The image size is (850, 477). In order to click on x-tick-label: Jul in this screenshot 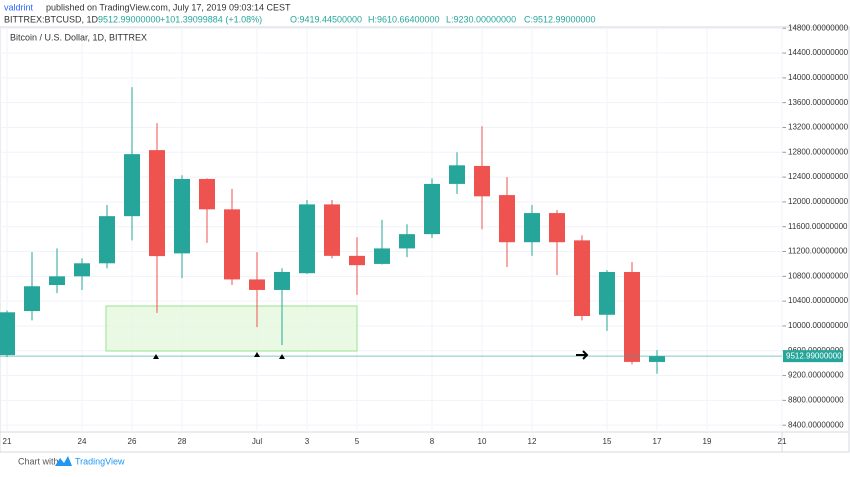, I will do `click(257, 441)`.